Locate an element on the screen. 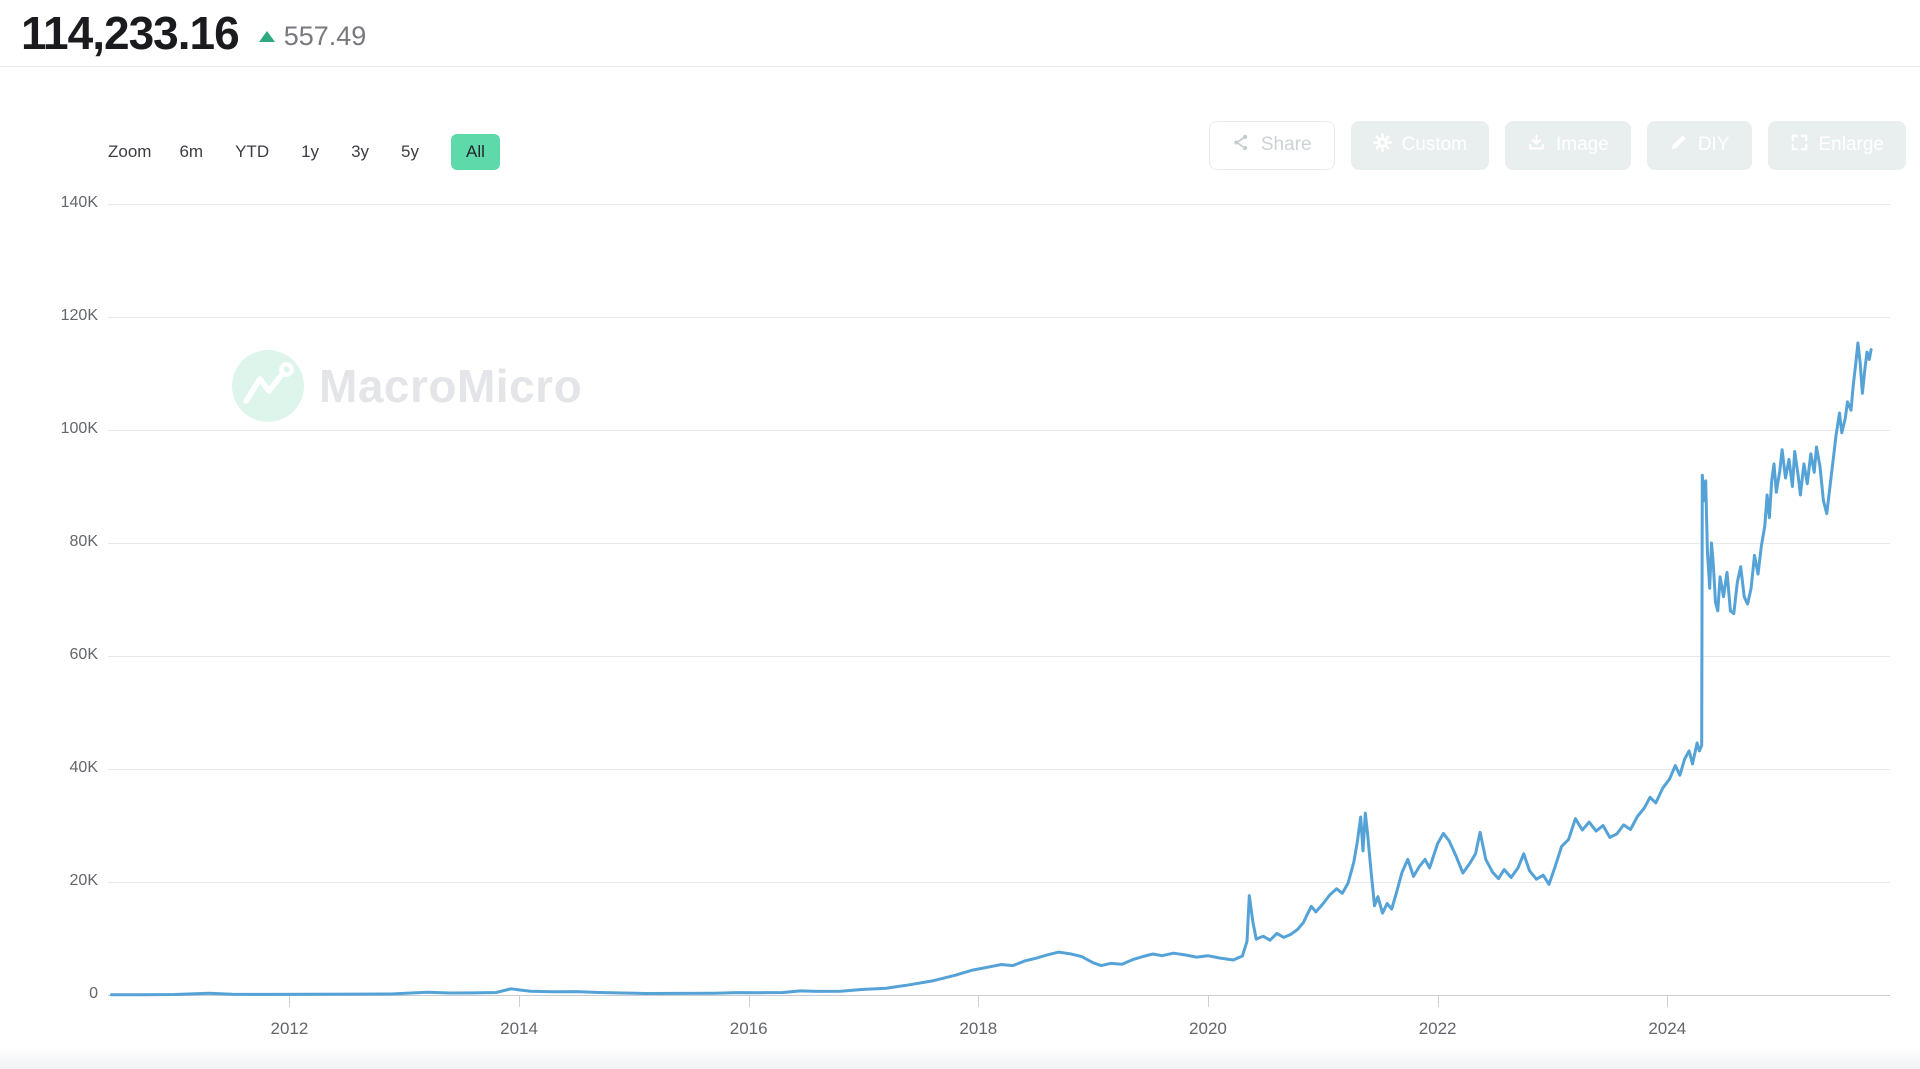  y-axis-label: 100K is located at coordinates (79, 428).